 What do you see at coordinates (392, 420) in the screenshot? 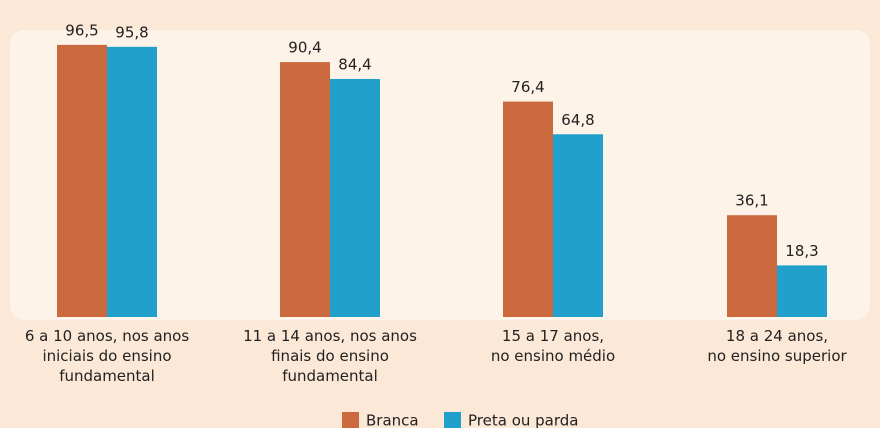
I see `legend-label: Branca` at bounding box center [392, 420].